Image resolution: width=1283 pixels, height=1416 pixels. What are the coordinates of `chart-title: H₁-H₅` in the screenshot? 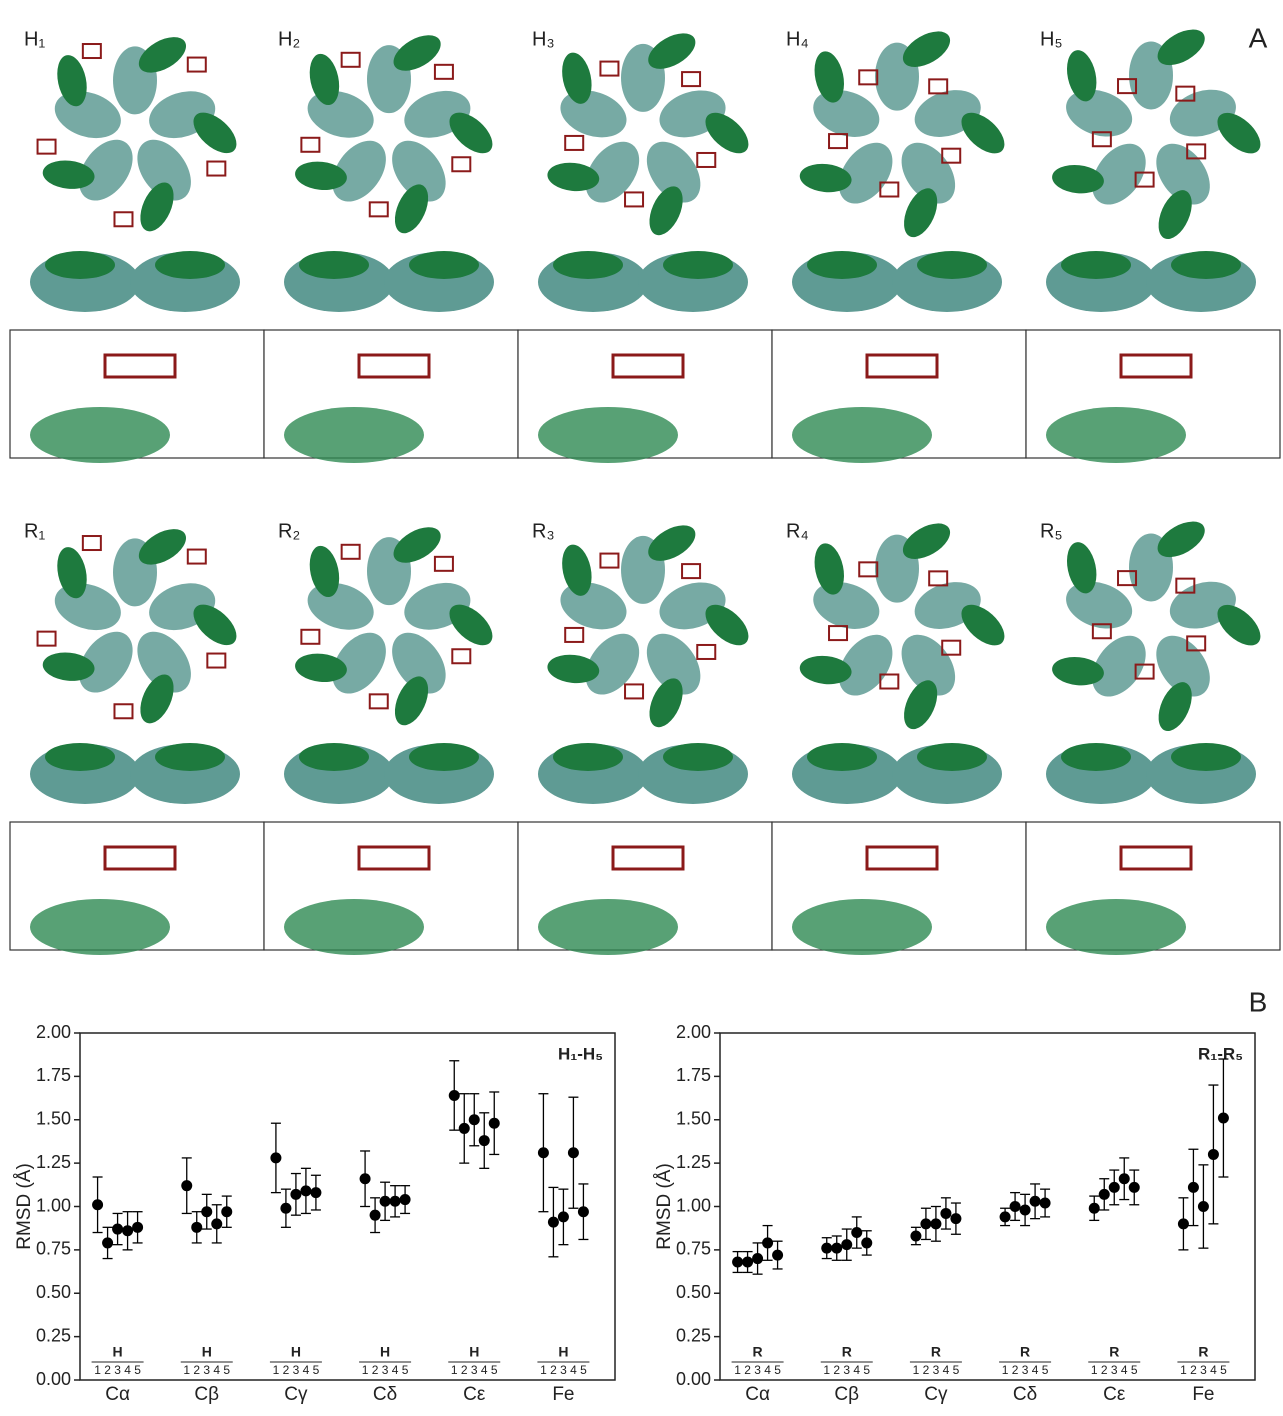 It's located at (580, 1053).